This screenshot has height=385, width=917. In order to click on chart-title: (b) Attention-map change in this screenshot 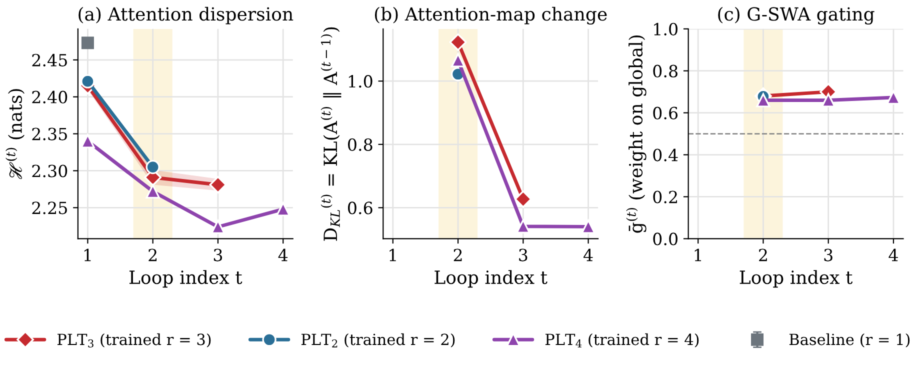, I will do `click(490, 15)`.